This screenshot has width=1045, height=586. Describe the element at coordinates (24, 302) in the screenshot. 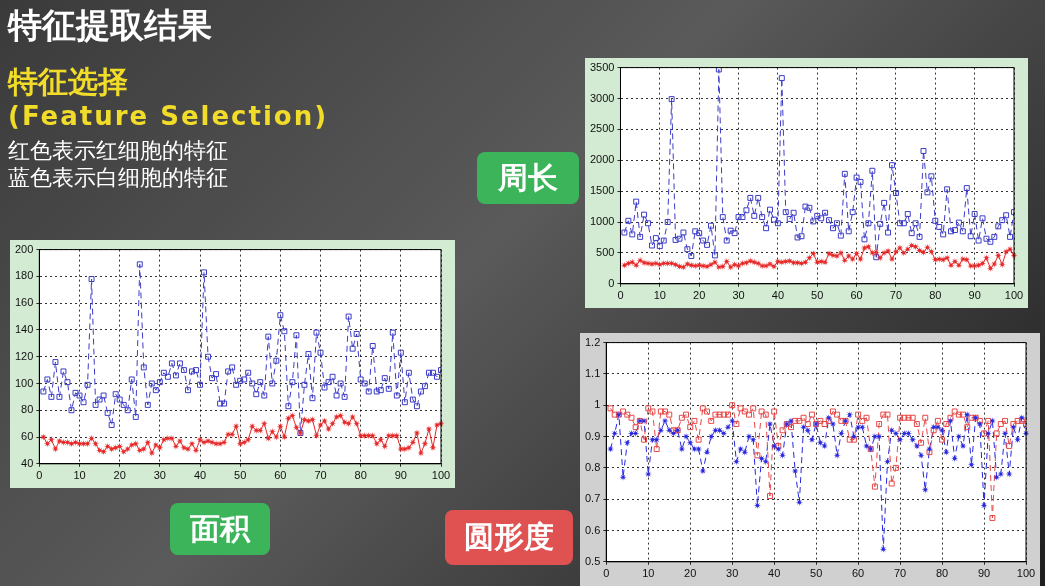

I see `y-tick-label: 160` at that location.